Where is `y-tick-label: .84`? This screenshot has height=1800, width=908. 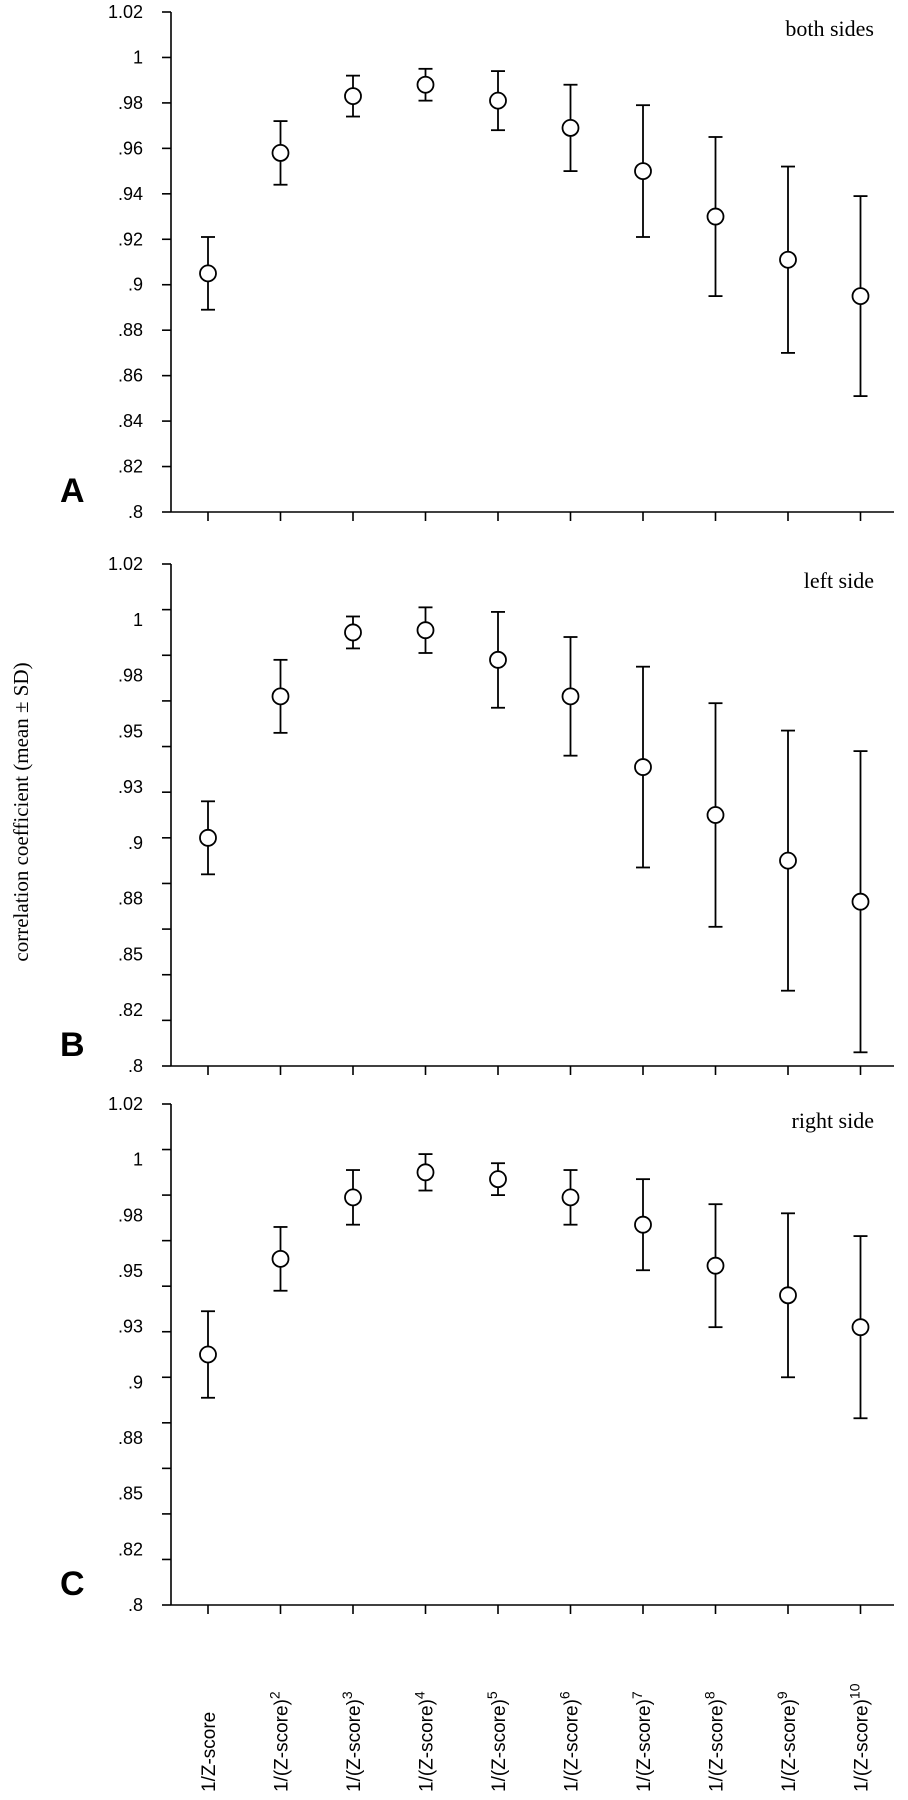 y-tick-label: .84 is located at coordinates (130, 421).